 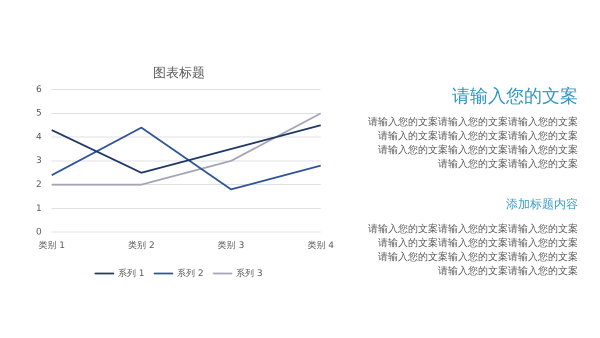 I want to click on legend-label: 系列 2, so click(x=190, y=273).